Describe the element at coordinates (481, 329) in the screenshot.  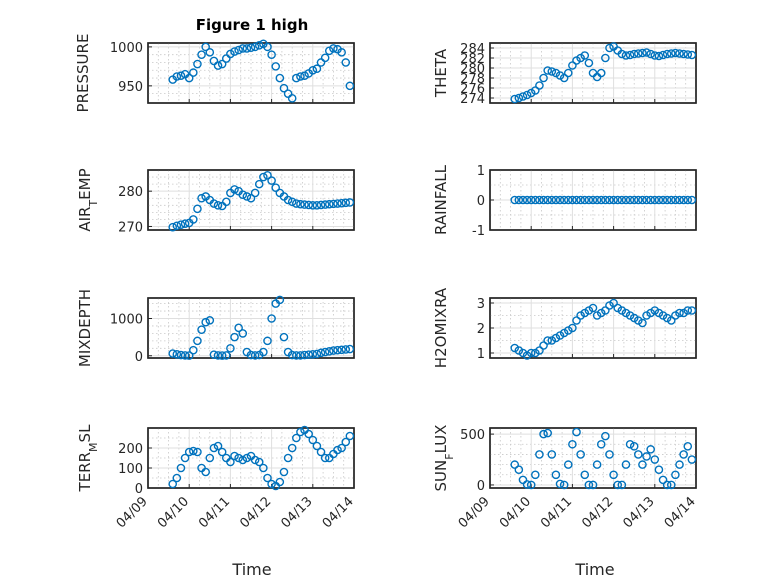
I see `y-tick-label: 2` at that location.